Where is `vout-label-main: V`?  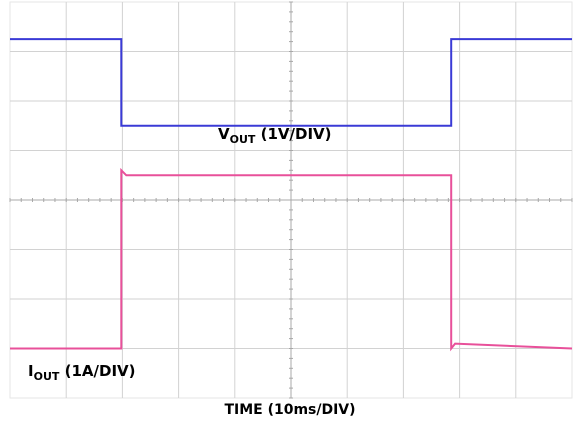 vout-label-main: V is located at coordinates (224, 134).